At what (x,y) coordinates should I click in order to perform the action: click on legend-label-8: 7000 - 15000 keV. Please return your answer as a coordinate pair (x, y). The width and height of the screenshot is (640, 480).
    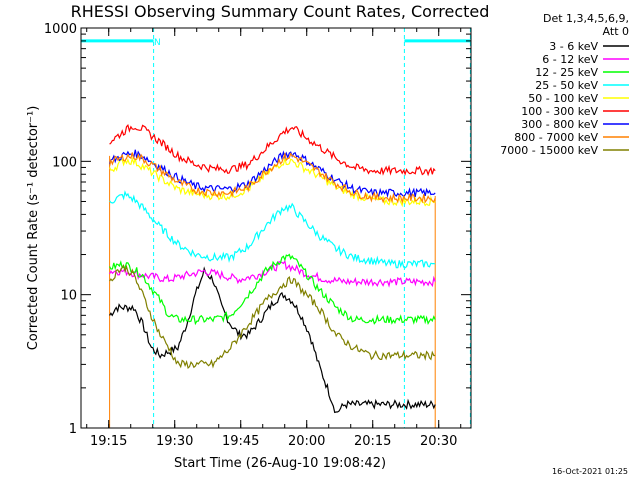
    Looking at the image, I should click on (549, 150).